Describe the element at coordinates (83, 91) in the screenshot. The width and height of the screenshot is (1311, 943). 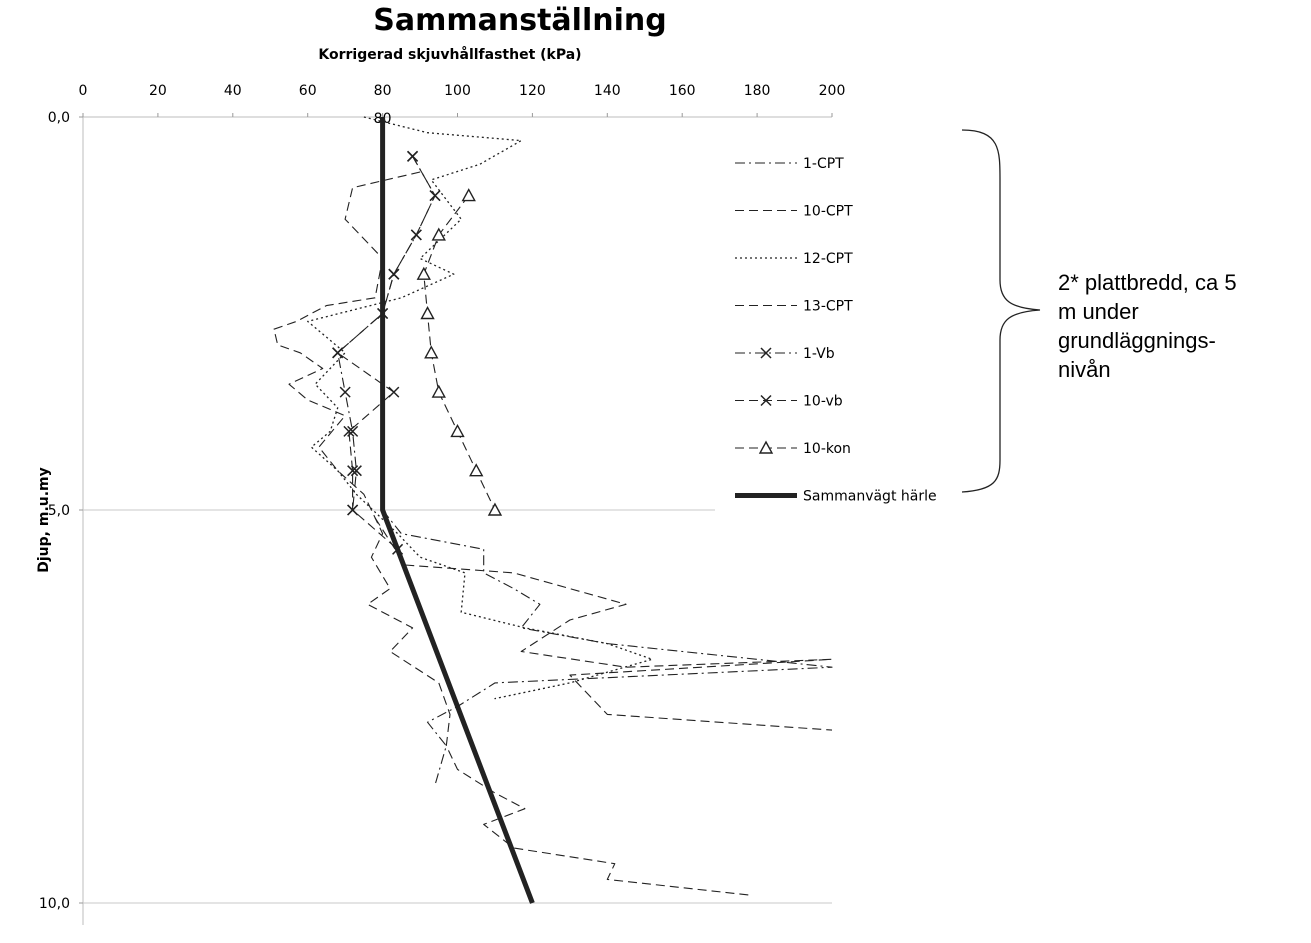
I see `x-tick-label: 0` at that location.